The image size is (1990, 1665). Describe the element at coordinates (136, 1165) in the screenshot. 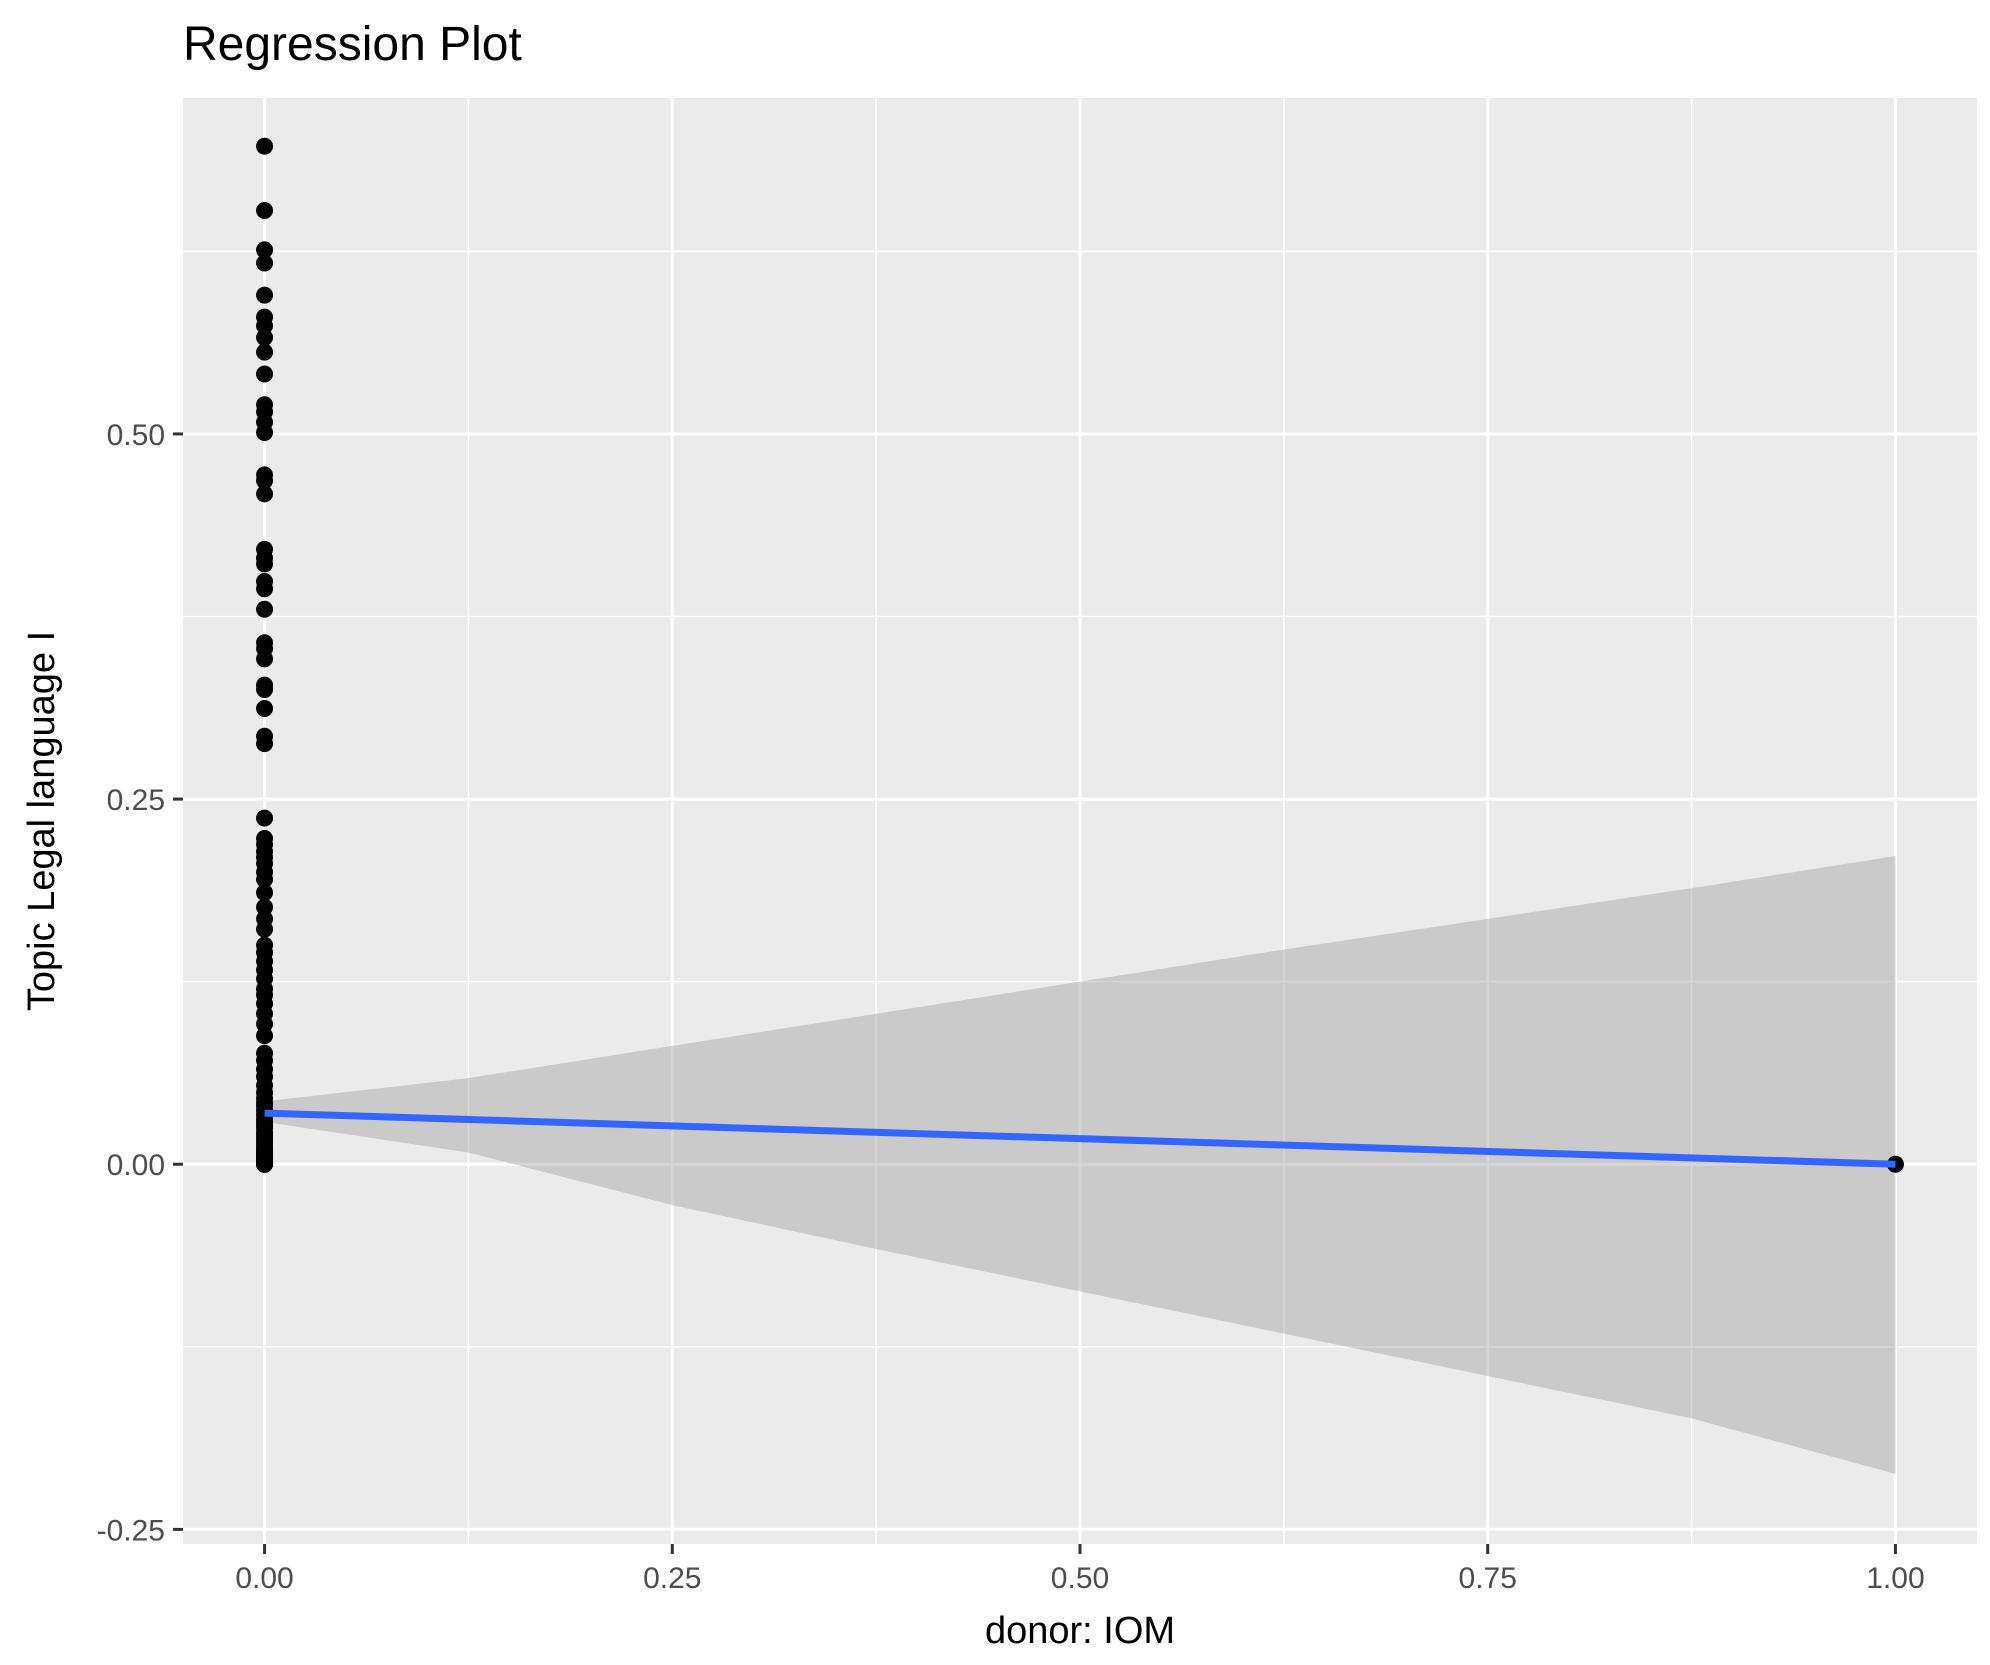

I see `y-tick-label: 0.00` at that location.